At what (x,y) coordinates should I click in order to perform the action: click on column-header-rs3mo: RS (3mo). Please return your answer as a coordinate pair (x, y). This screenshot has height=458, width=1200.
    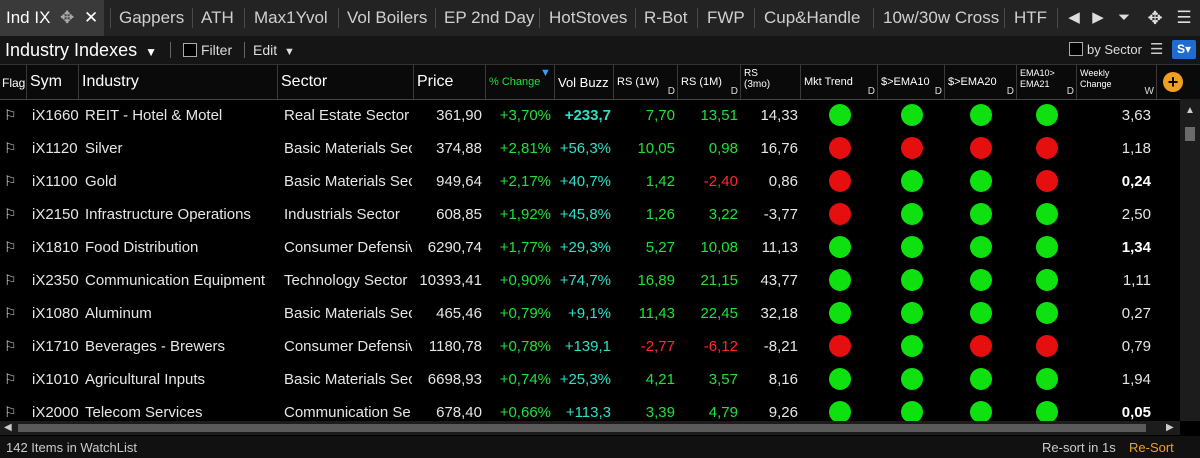
    Looking at the image, I should click on (771, 82).